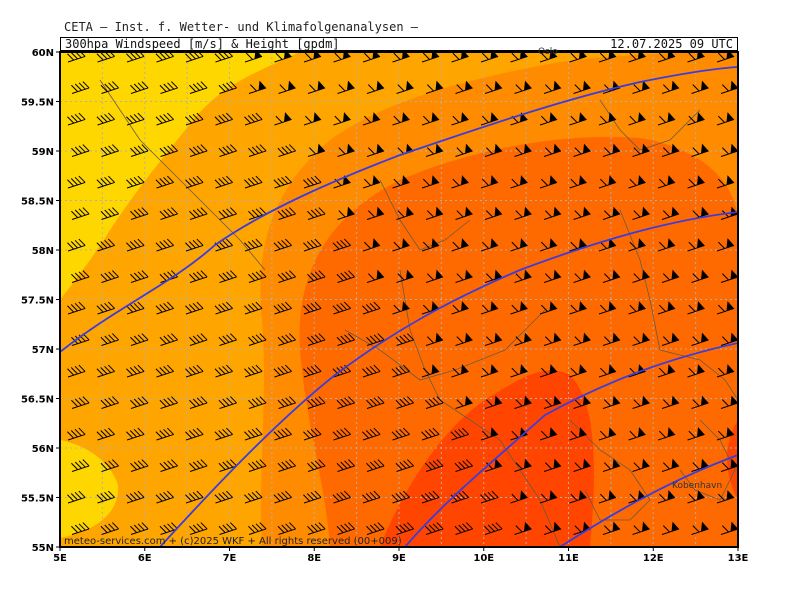 The image size is (800, 600). Describe the element at coordinates (43, 449) in the screenshot. I see `y-tick-label: 56N` at that location.